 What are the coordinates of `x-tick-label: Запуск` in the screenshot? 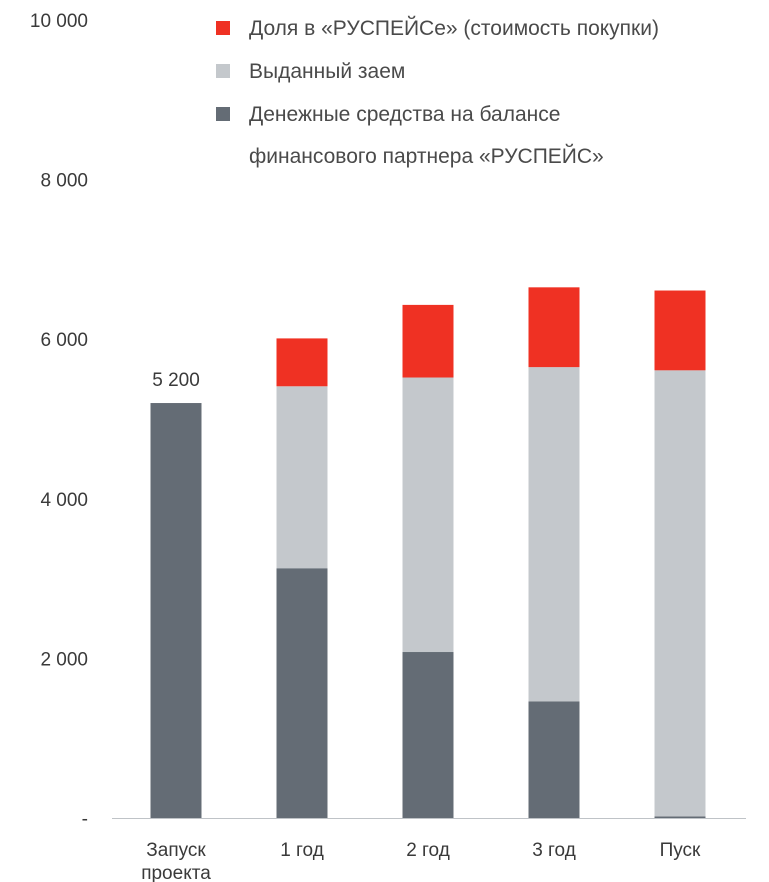 It's located at (176, 850).